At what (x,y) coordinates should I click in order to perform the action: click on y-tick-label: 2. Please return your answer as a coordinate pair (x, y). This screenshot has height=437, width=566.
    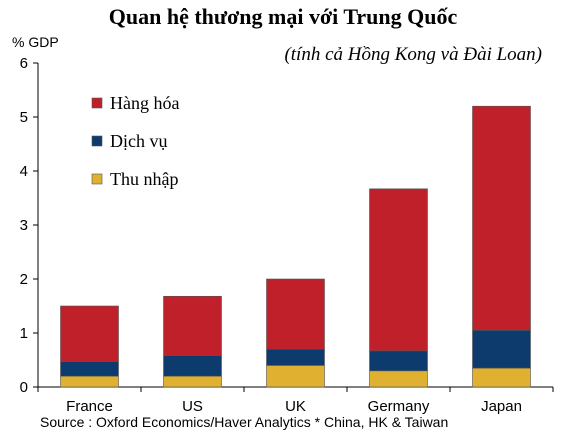
    Looking at the image, I should click on (24, 279).